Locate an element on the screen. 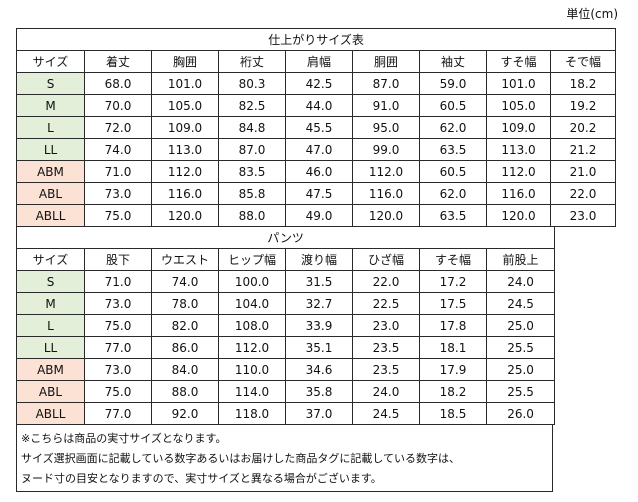  value-cell: 17.8 is located at coordinates (453, 325).